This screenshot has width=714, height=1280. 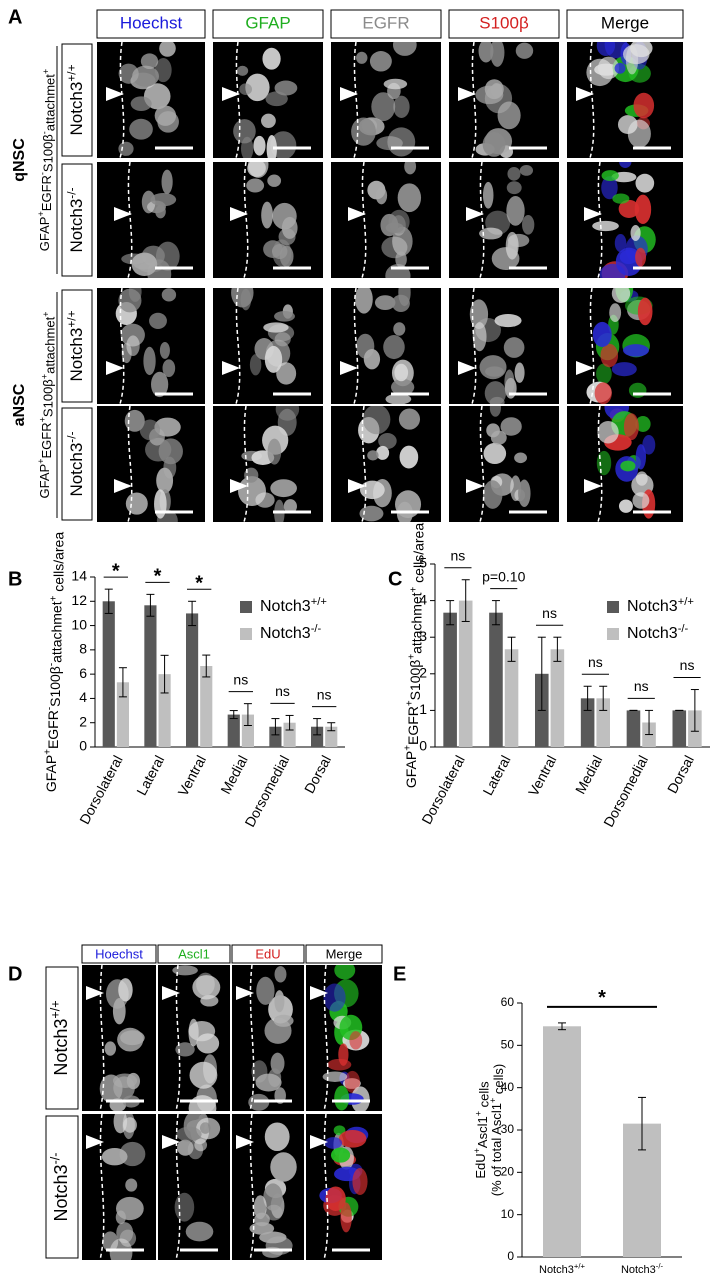 I want to click on column-header: EGFR, so click(x=385, y=22).